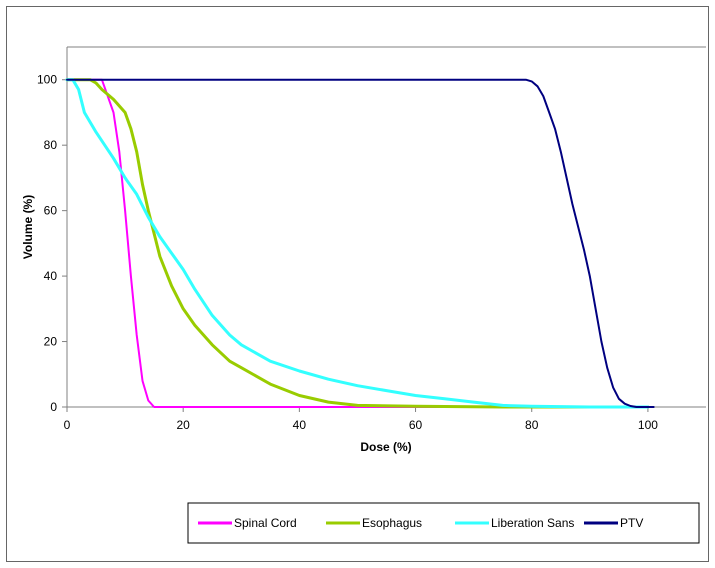 The image size is (715, 568). Describe the element at coordinates (532, 523) in the screenshot. I see `legend-label: Liberation Sans` at that location.